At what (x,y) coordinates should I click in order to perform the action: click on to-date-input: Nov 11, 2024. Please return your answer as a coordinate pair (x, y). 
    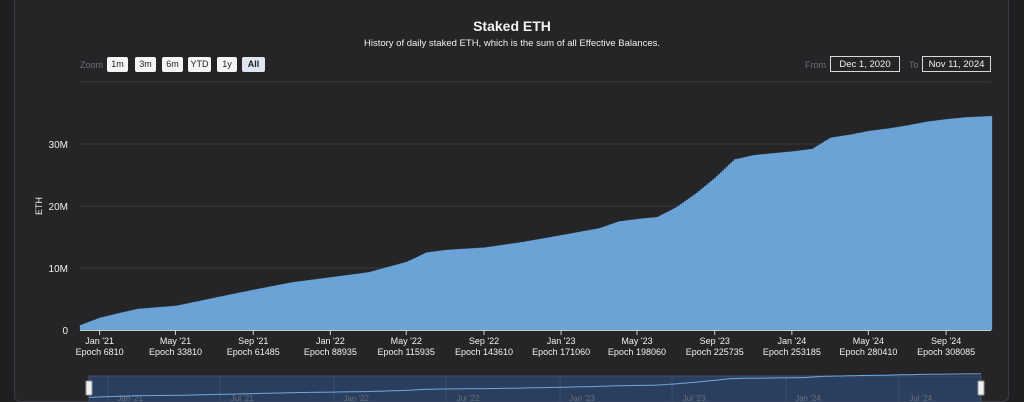
    Looking at the image, I should click on (956, 64).